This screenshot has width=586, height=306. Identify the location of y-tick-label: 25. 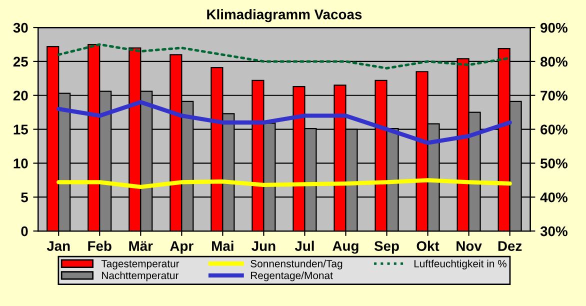
(20, 61).